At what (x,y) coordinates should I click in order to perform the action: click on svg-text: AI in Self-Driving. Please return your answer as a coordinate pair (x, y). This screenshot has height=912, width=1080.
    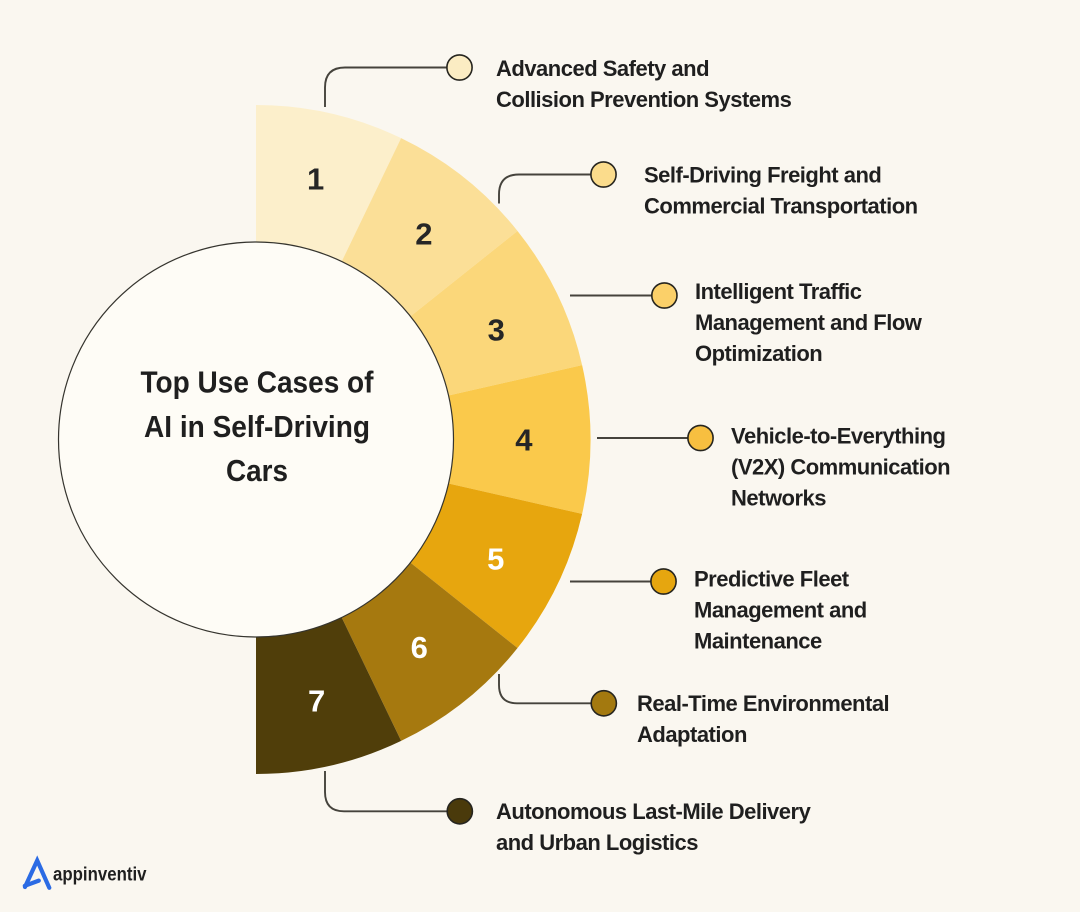
    Looking at the image, I should click on (257, 427).